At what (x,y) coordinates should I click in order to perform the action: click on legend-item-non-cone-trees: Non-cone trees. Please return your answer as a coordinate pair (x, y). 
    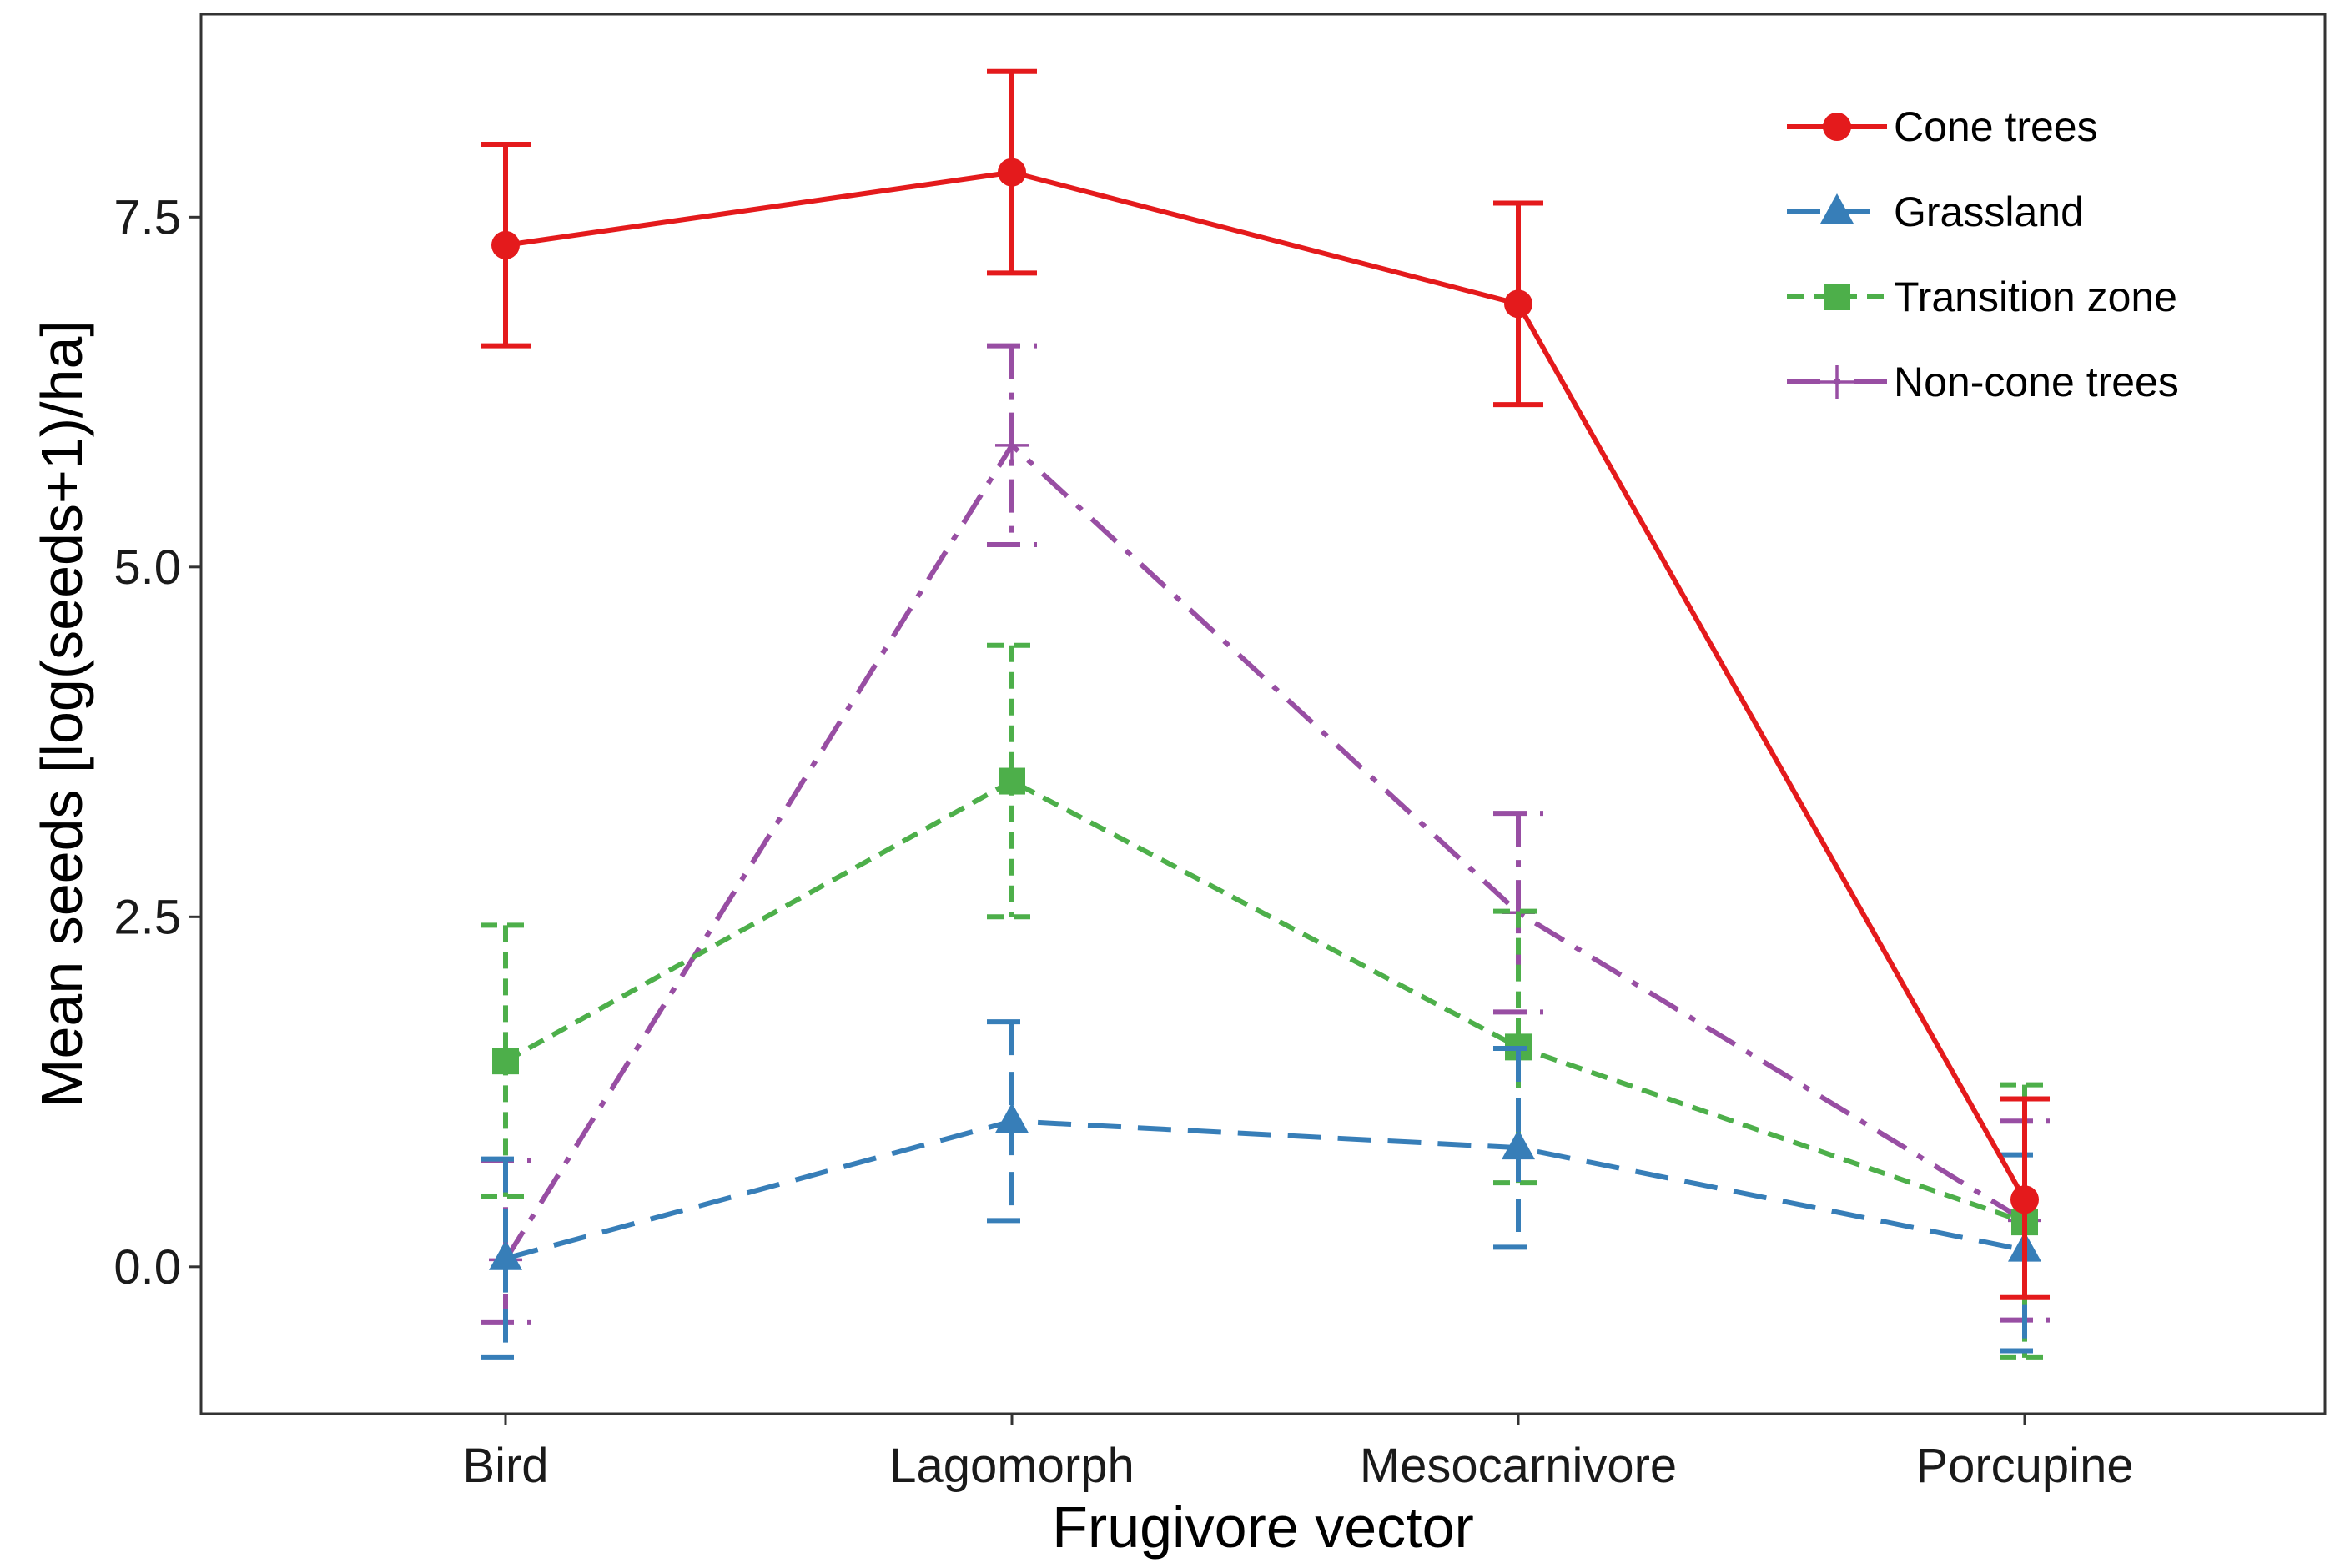
    Looking at the image, I should click on (1983, 382).